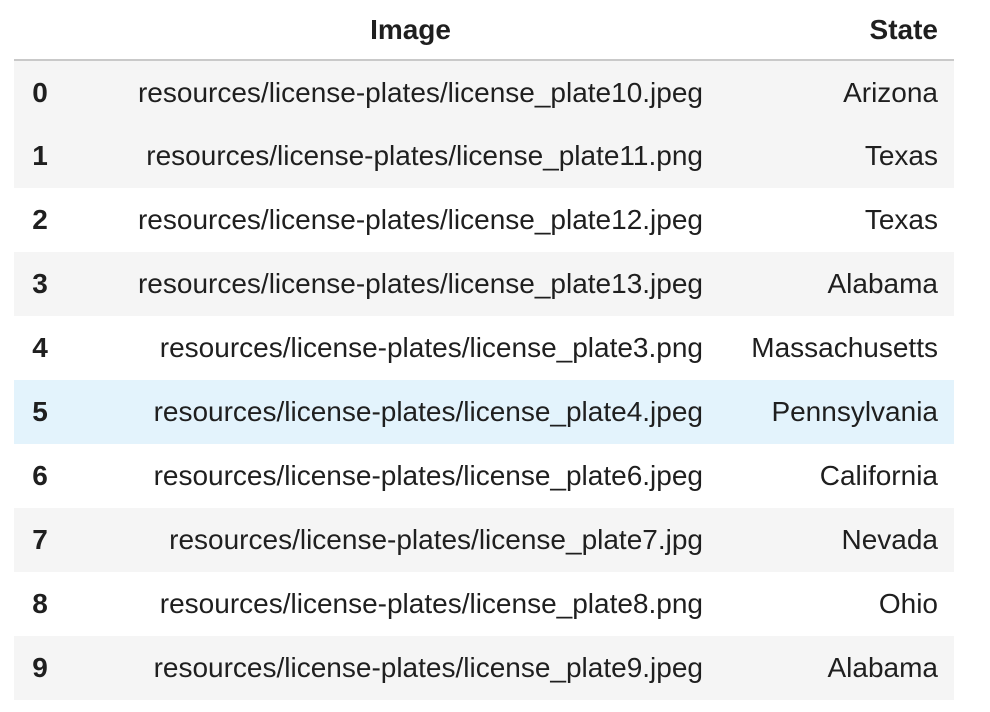 The height and width of the screenshot is (712, 990). Describe the element at coordinates (40, 283) in the screenshot. I see `row-index: 3` at that location.